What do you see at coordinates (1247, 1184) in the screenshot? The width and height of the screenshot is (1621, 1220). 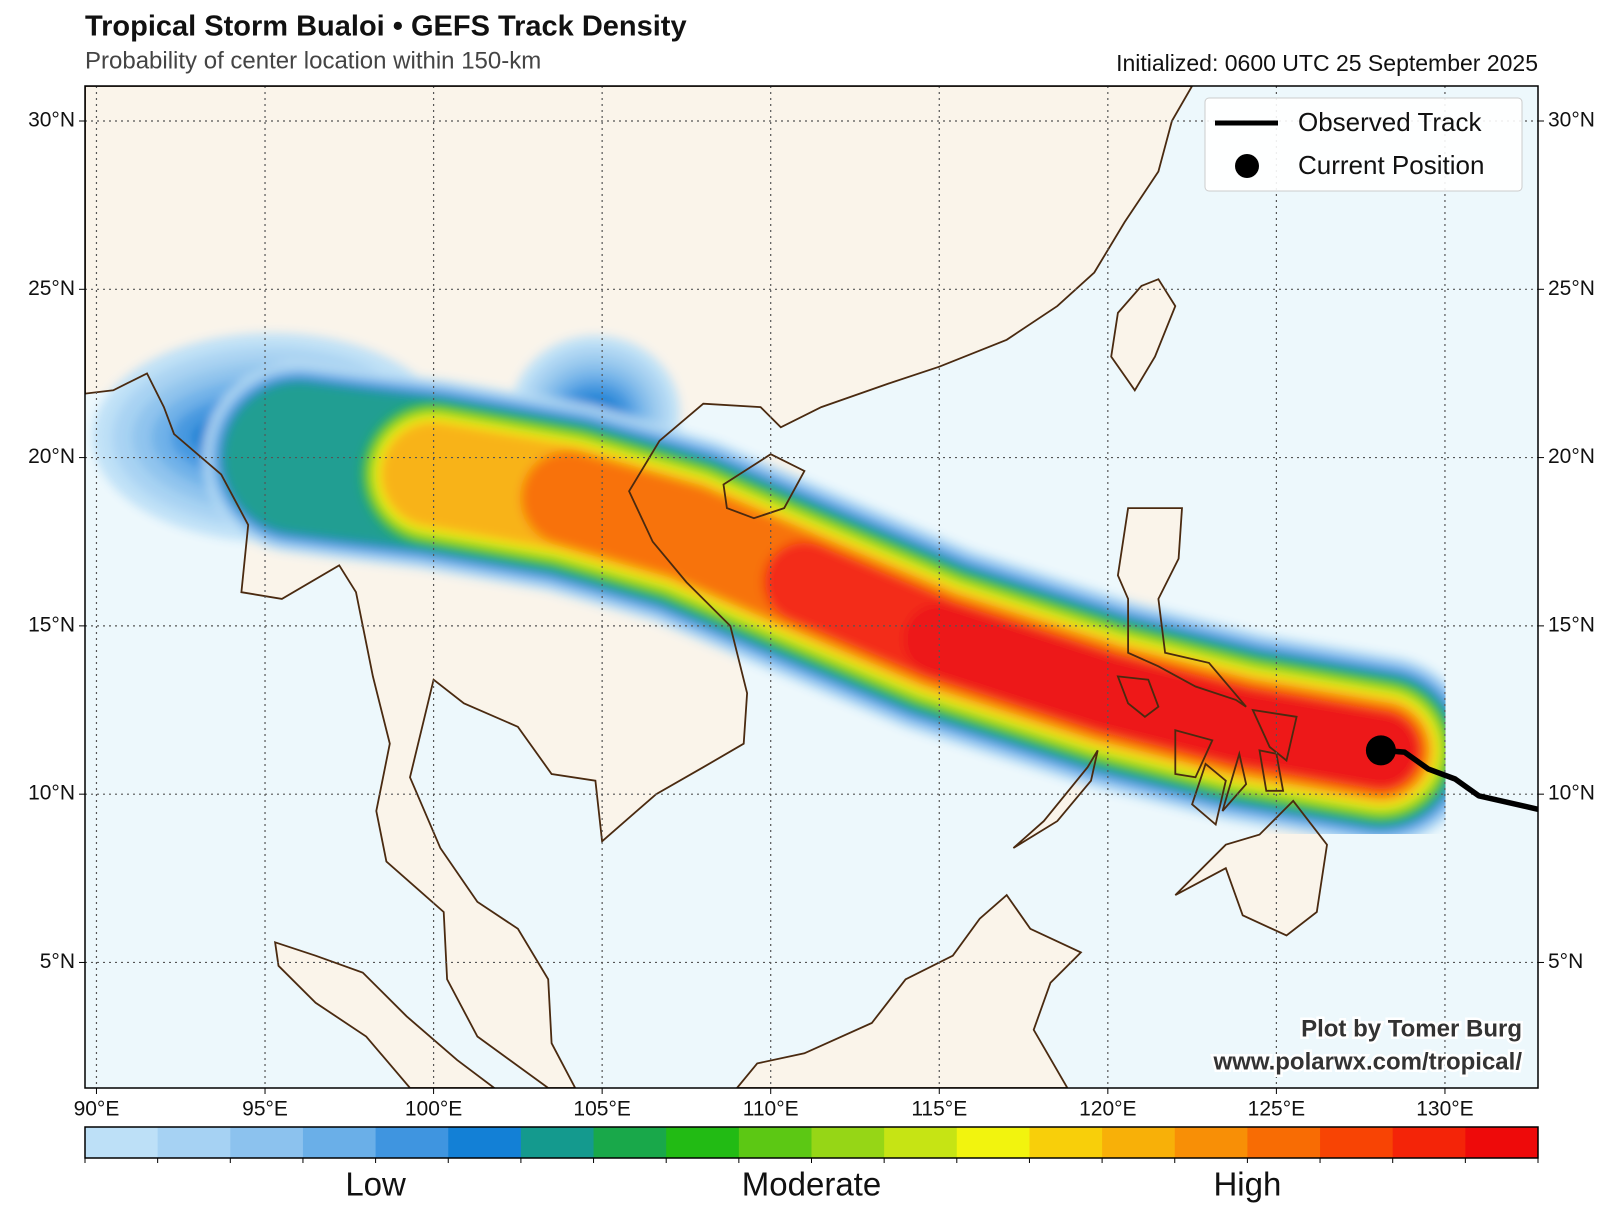 I see `colorbar-label: High` at bounding box center [1247, 1184].